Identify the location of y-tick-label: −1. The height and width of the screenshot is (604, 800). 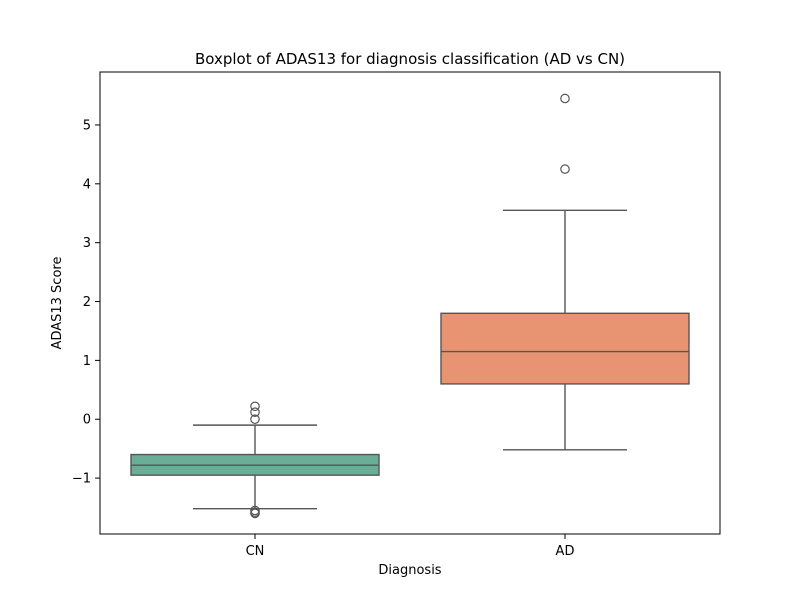
(81, 479).